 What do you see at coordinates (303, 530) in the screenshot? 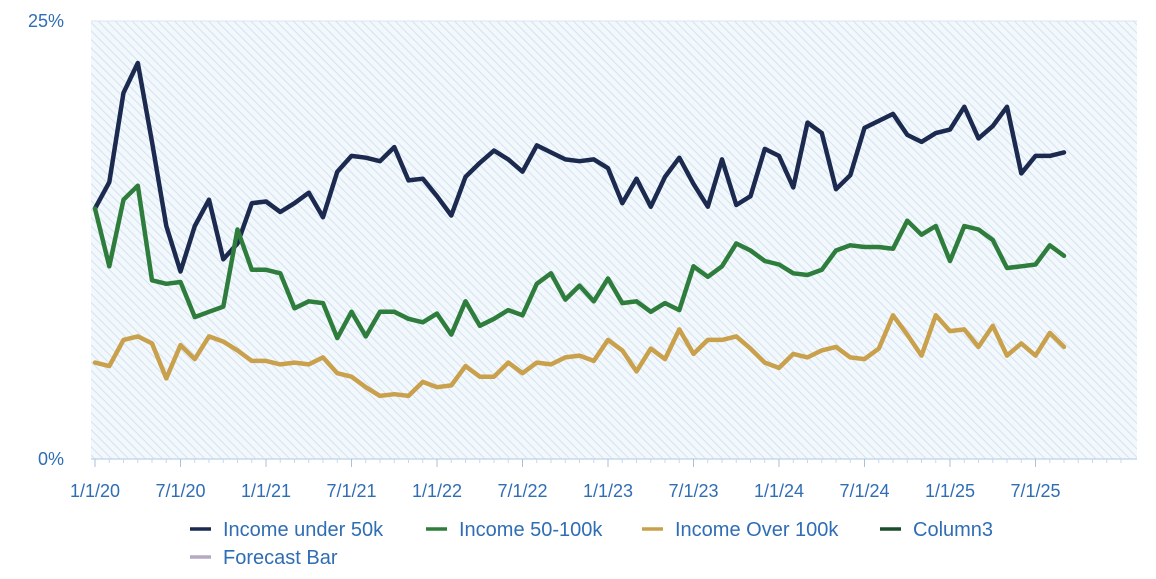
I see `legend-label: Income under 50k` at bounding box center [303, 530].